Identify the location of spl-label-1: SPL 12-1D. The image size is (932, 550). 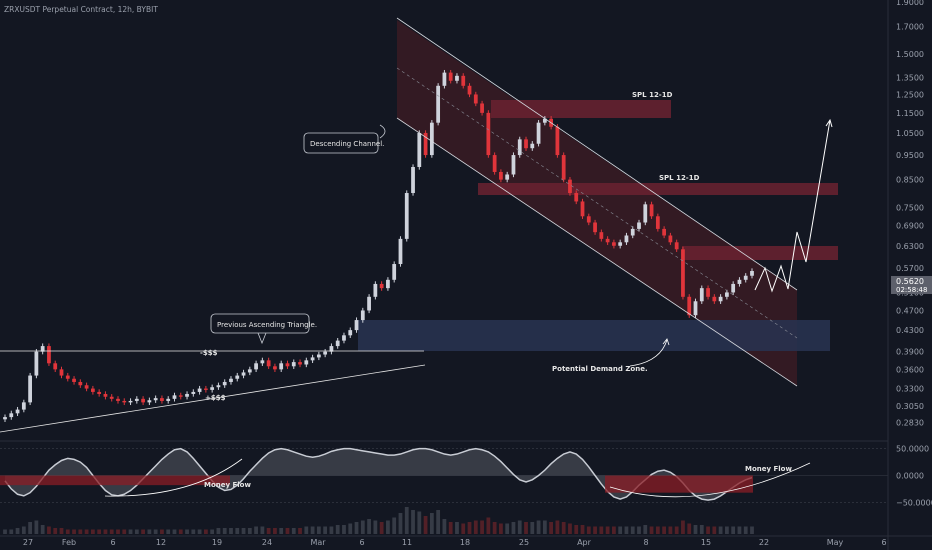
(652, 95).